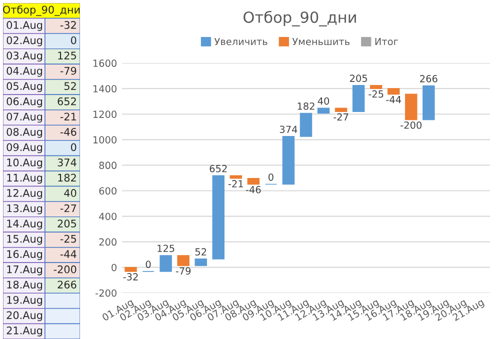 This screenshot has height=339, width=500. I want to click on category-label: 12.Aug, so click(24, 194).